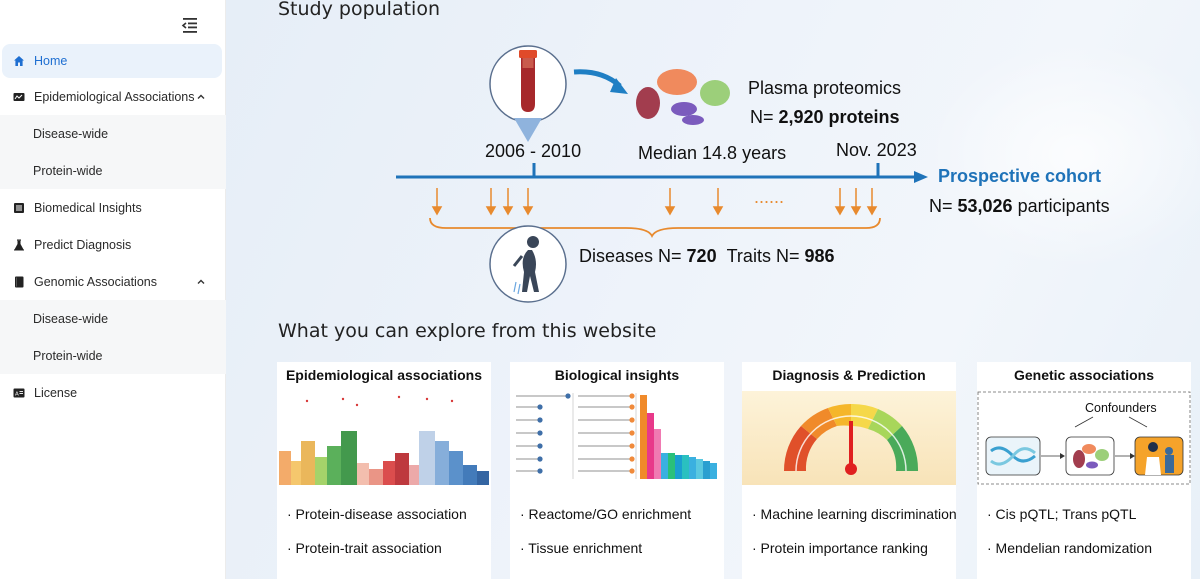  I want to click on home-icon, so click(19, 61).